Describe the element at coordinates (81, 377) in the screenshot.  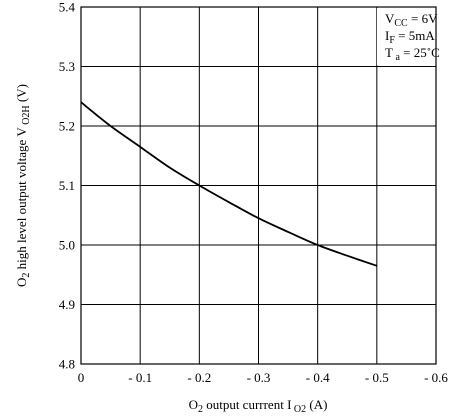
I see `x-tick-label: 0` at that location.